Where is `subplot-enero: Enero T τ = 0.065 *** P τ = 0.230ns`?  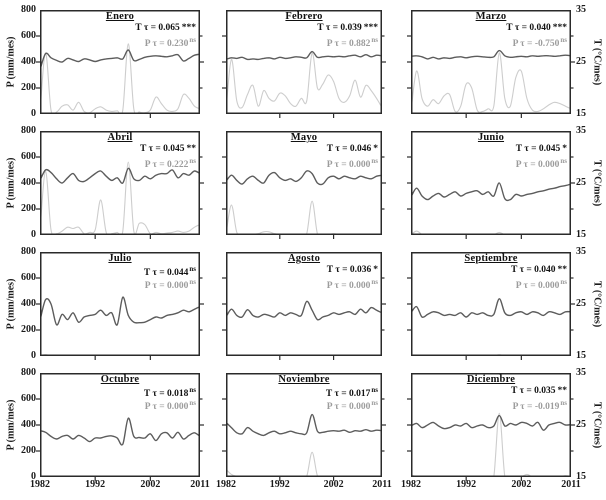 subplot-enero: Enero T τ = 0.065 *** P τ = 0.230ns is located at coordinates (120, 64).